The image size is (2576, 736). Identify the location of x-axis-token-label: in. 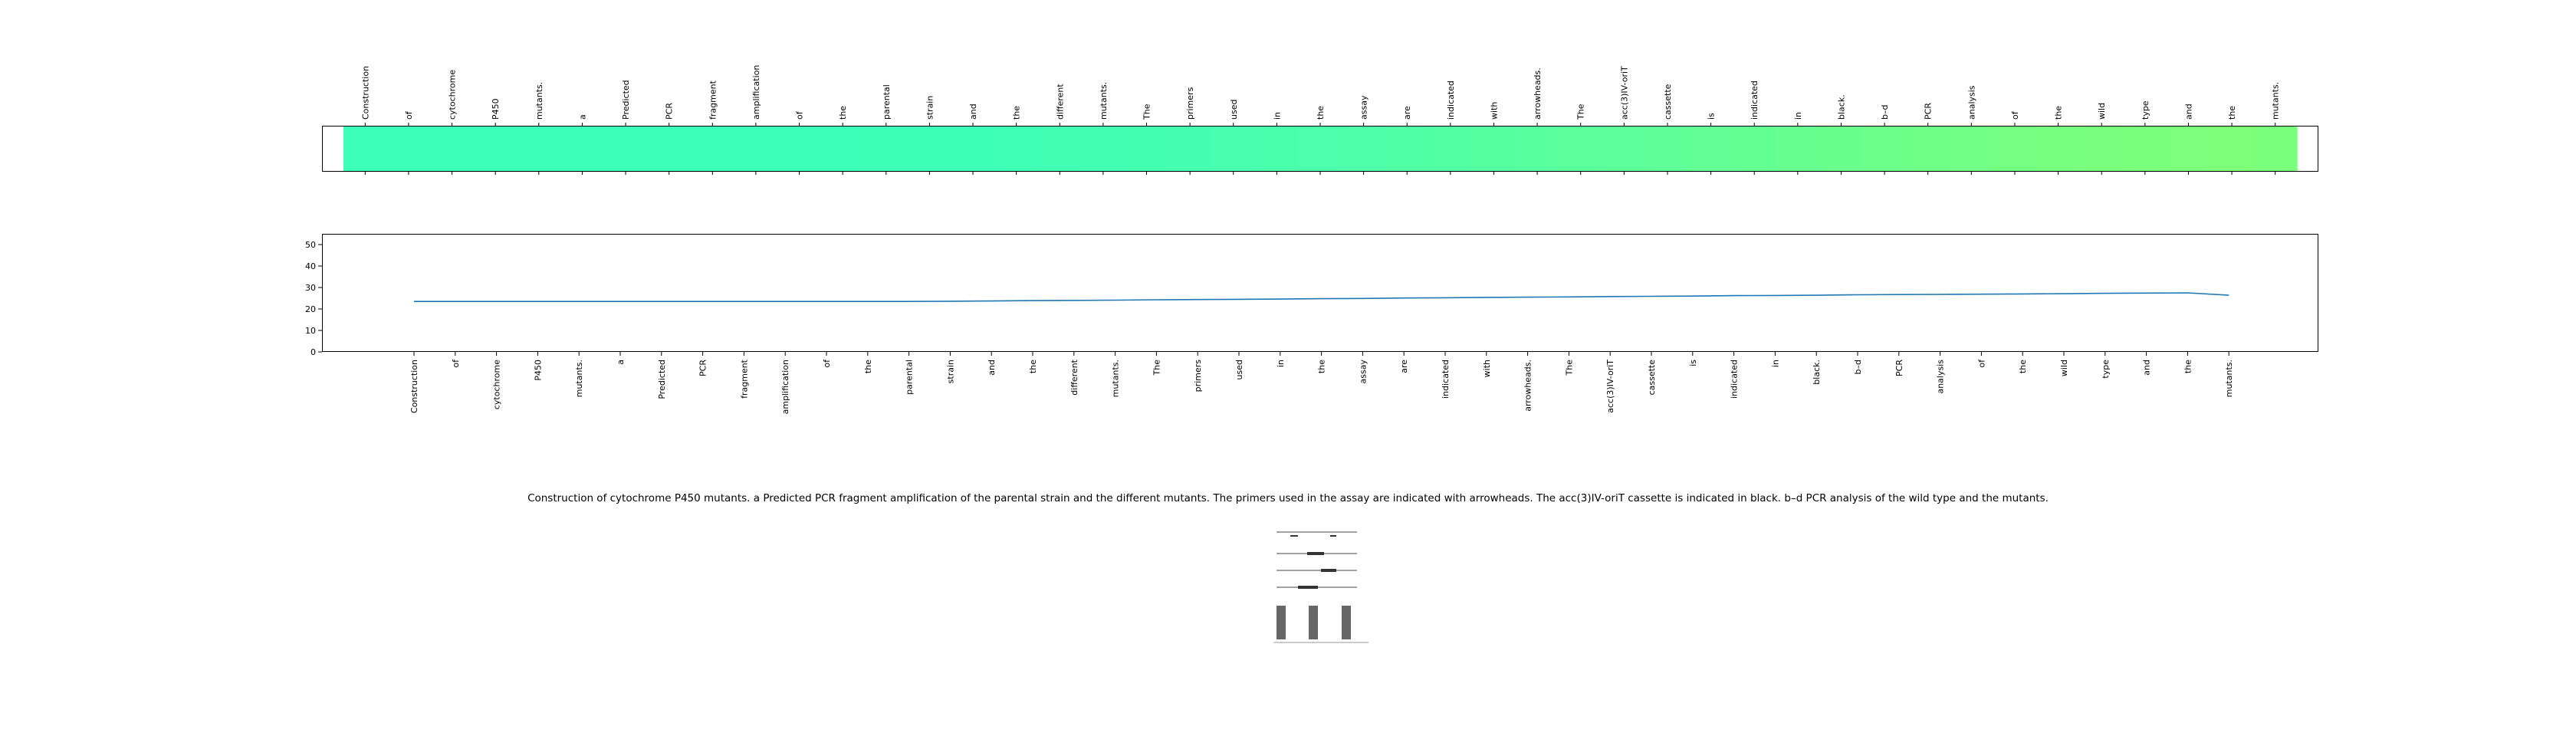
(1281, 363).